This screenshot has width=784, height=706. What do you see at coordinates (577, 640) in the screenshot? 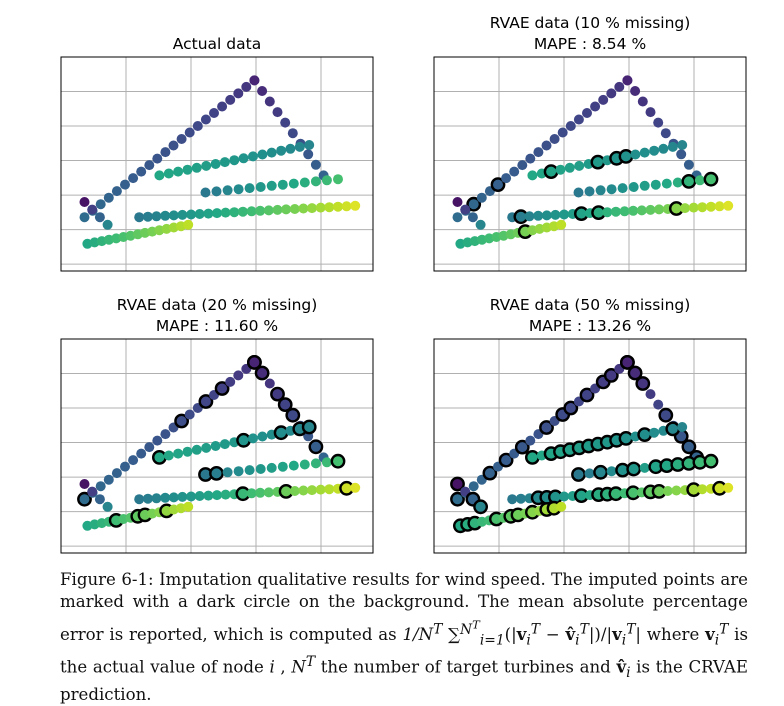
I see `formula-v2-sub: i` at bounding box center [577, 640].